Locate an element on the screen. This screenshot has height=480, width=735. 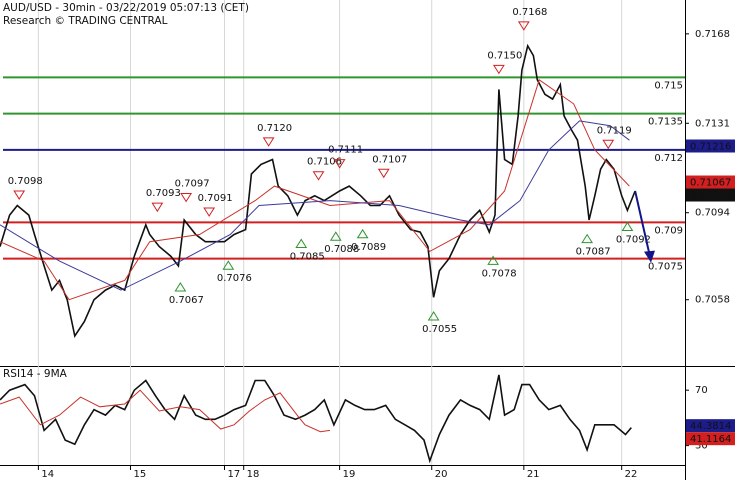
forecast-arrow is located at coordinates (642, 223).